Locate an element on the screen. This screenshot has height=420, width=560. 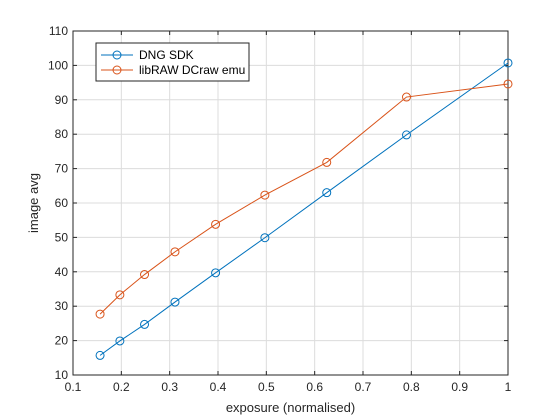
x-tick-label: 0.9 is located at coordinates (459, 387).